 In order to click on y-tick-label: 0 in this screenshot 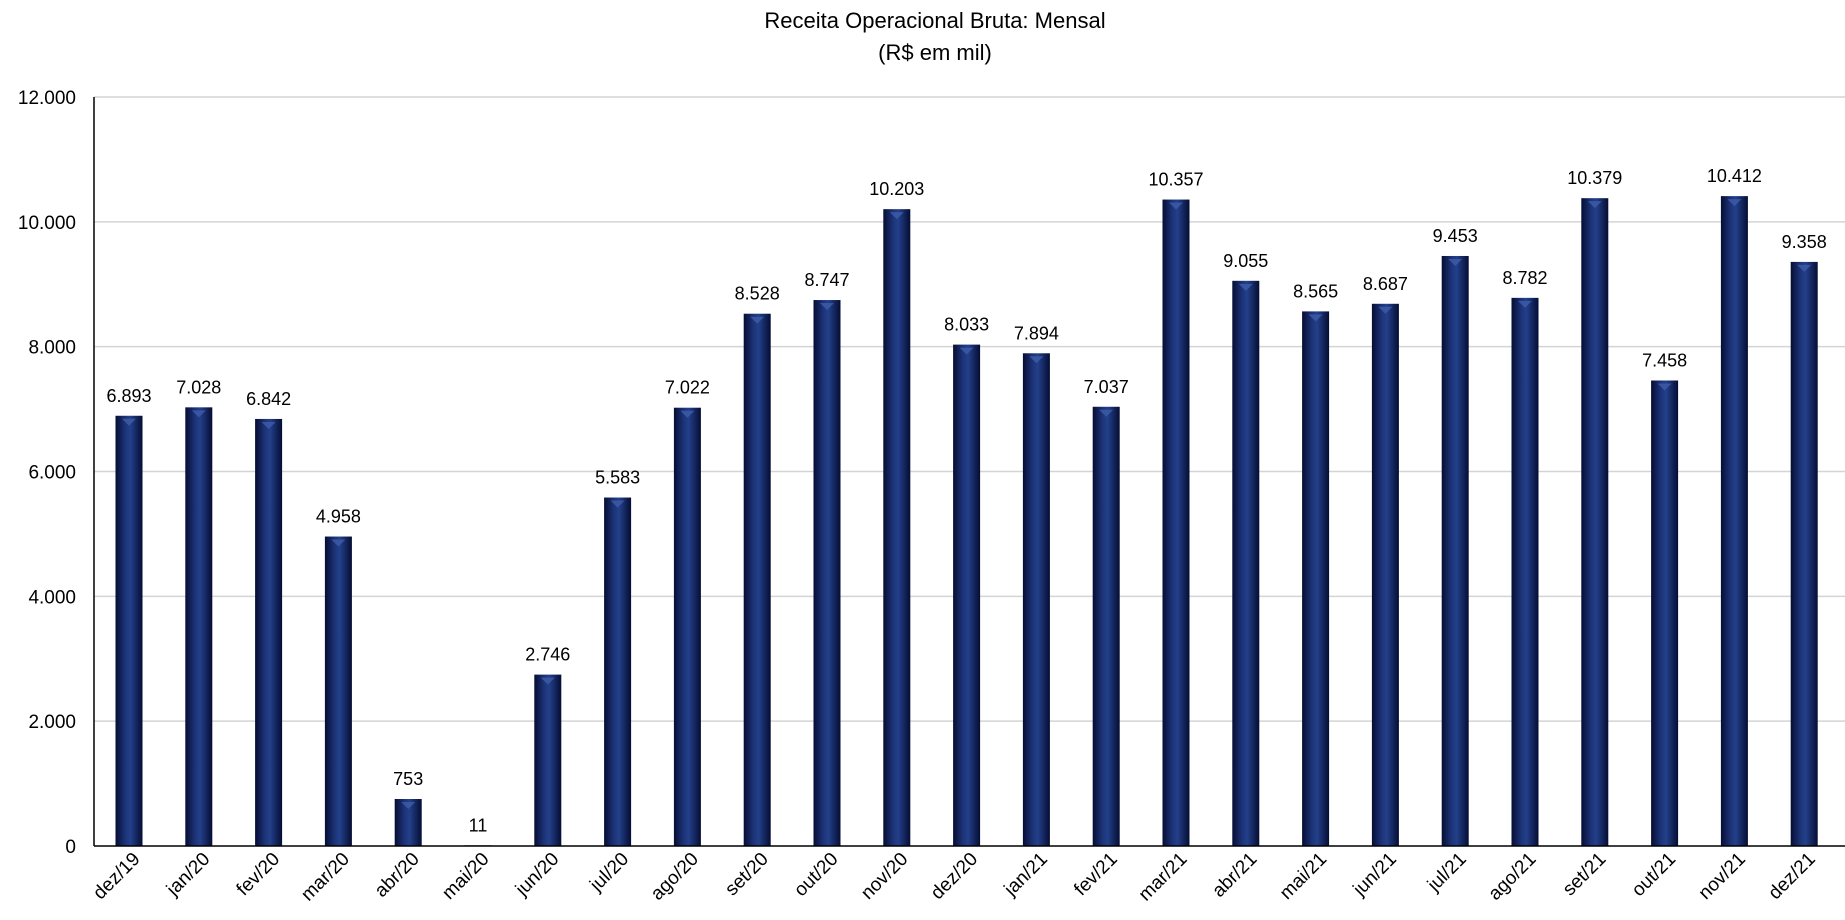, I will do `click(70, 847)`.